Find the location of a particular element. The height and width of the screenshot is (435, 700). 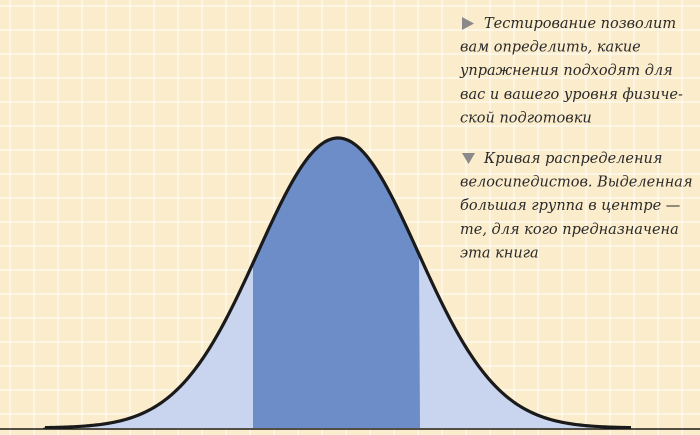

caption-line: эта книга is located at coordinates (499, 253).